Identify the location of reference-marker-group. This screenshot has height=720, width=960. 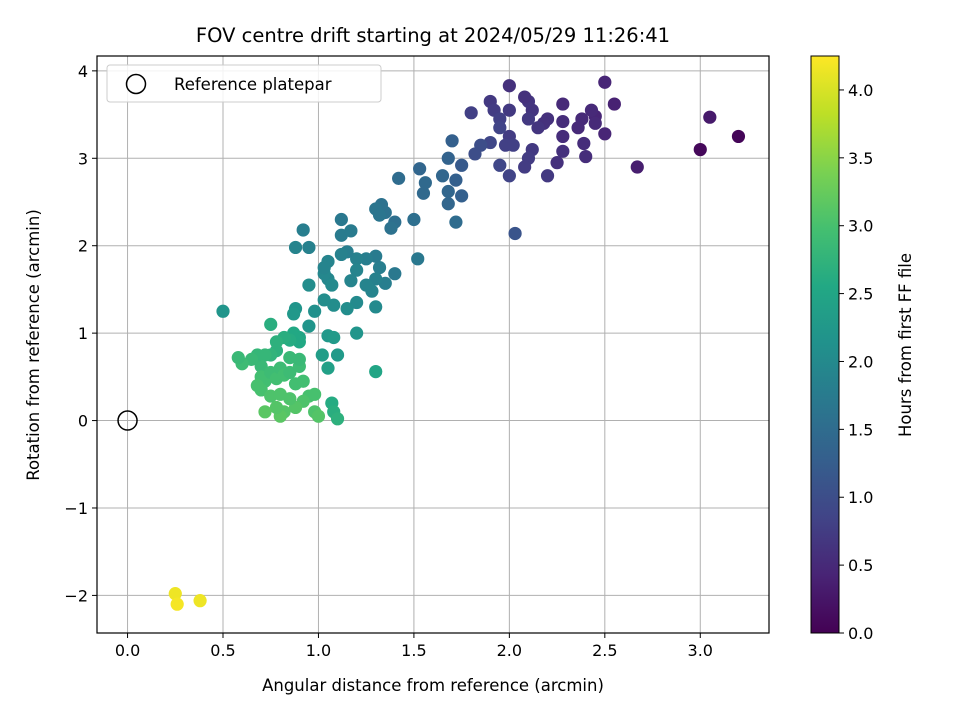
(127, 420).